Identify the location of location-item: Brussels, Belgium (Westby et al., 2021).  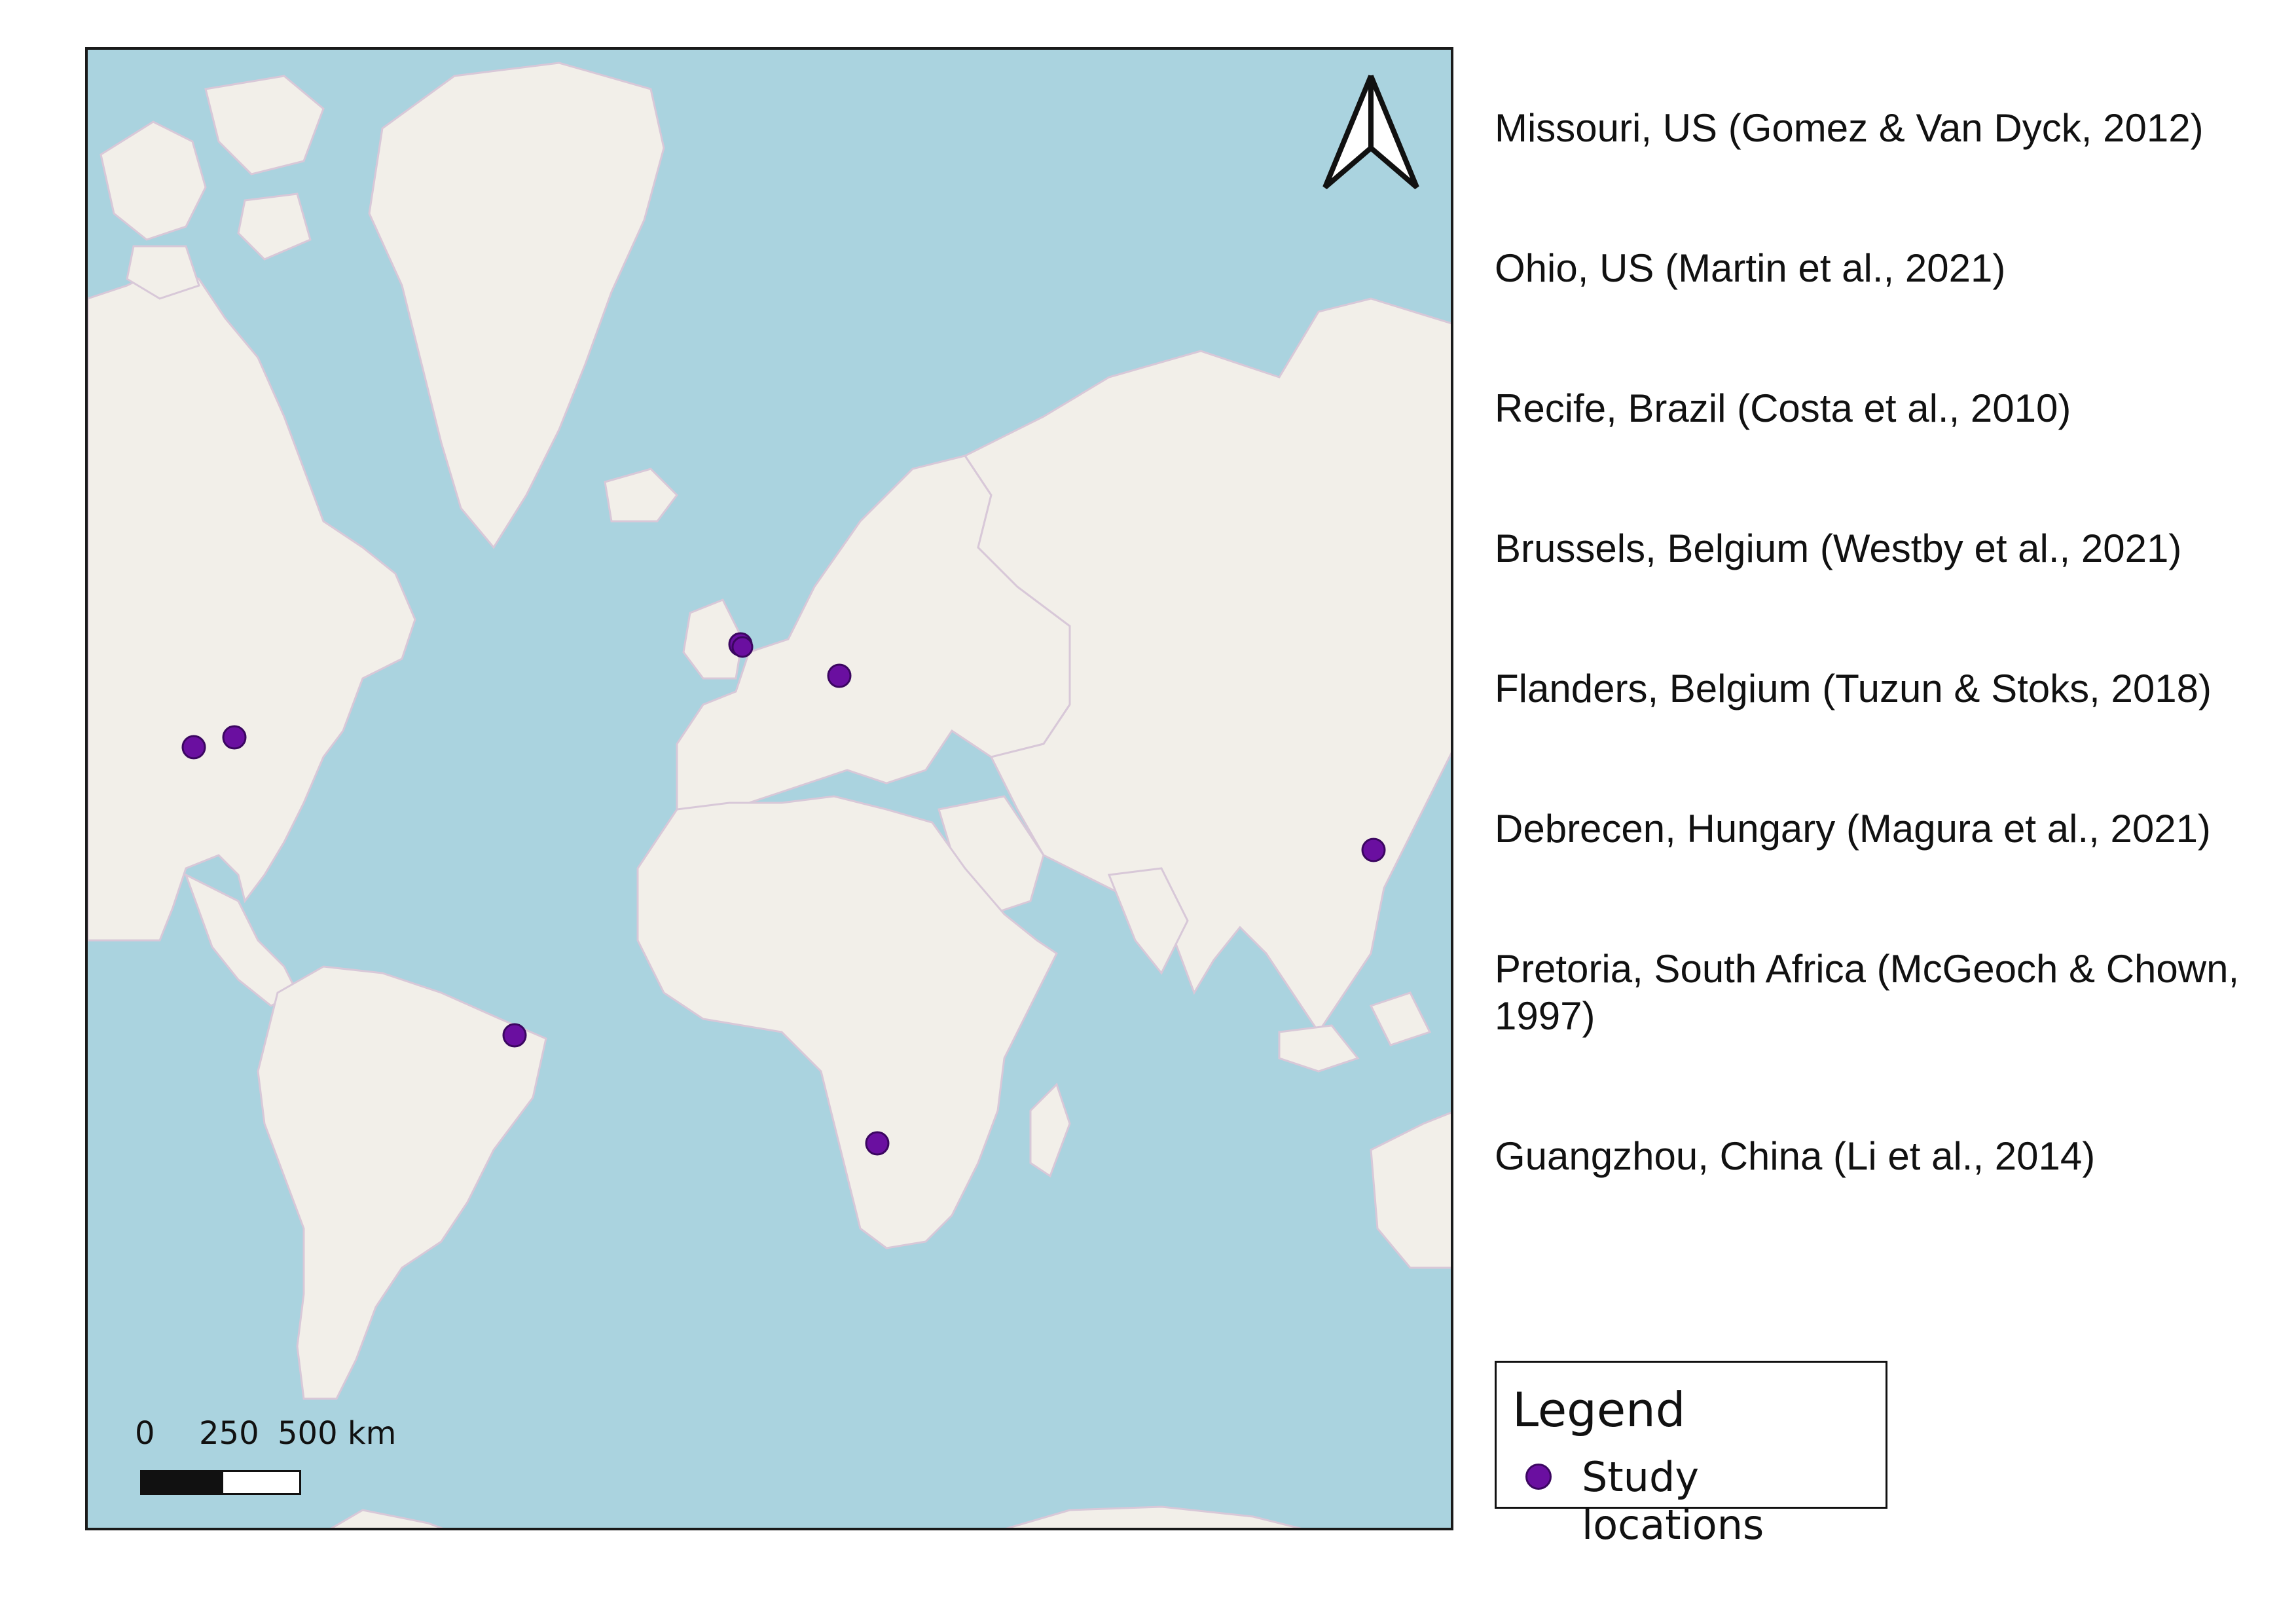
(1838, 548).